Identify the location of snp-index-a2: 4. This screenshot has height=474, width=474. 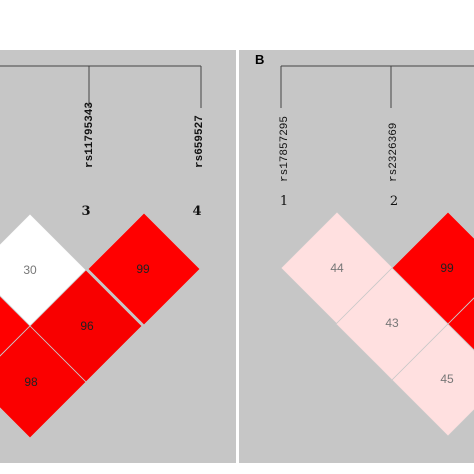
(196, 211).